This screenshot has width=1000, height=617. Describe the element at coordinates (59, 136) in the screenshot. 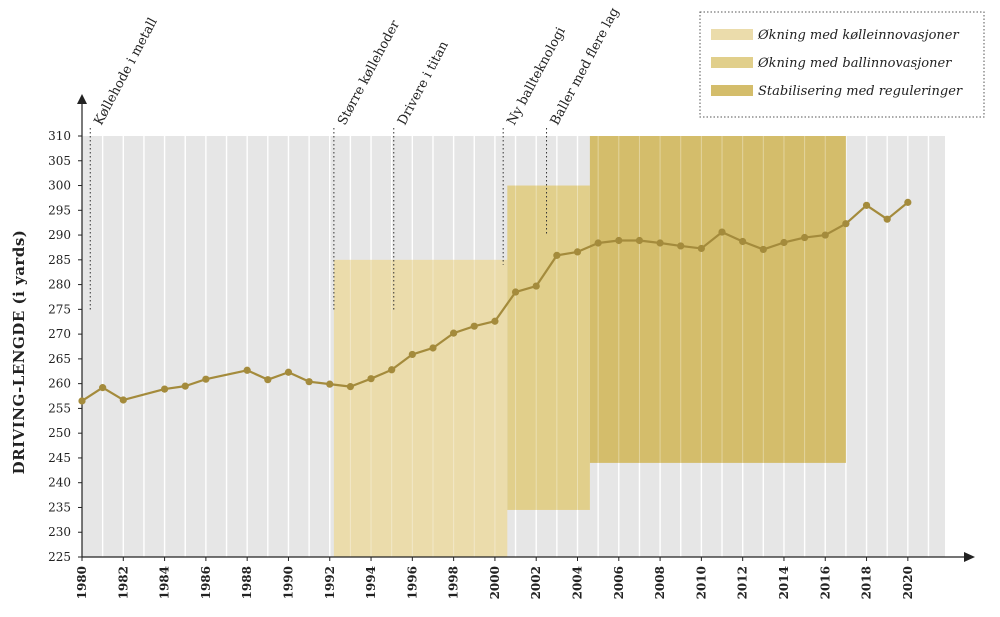

I see `y-tick-label: 310` at that location.